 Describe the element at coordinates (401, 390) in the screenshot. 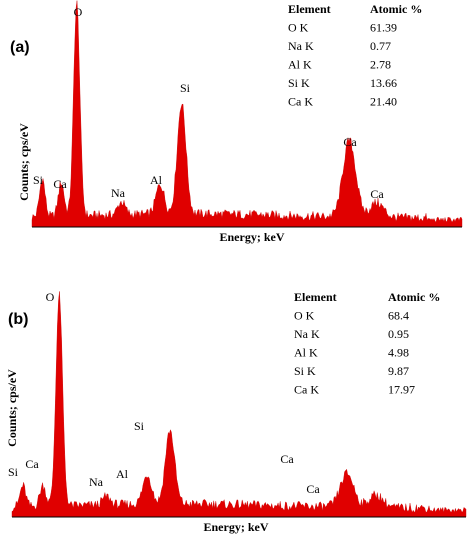

I see `table-cell-atomic: 17.97` at that location.